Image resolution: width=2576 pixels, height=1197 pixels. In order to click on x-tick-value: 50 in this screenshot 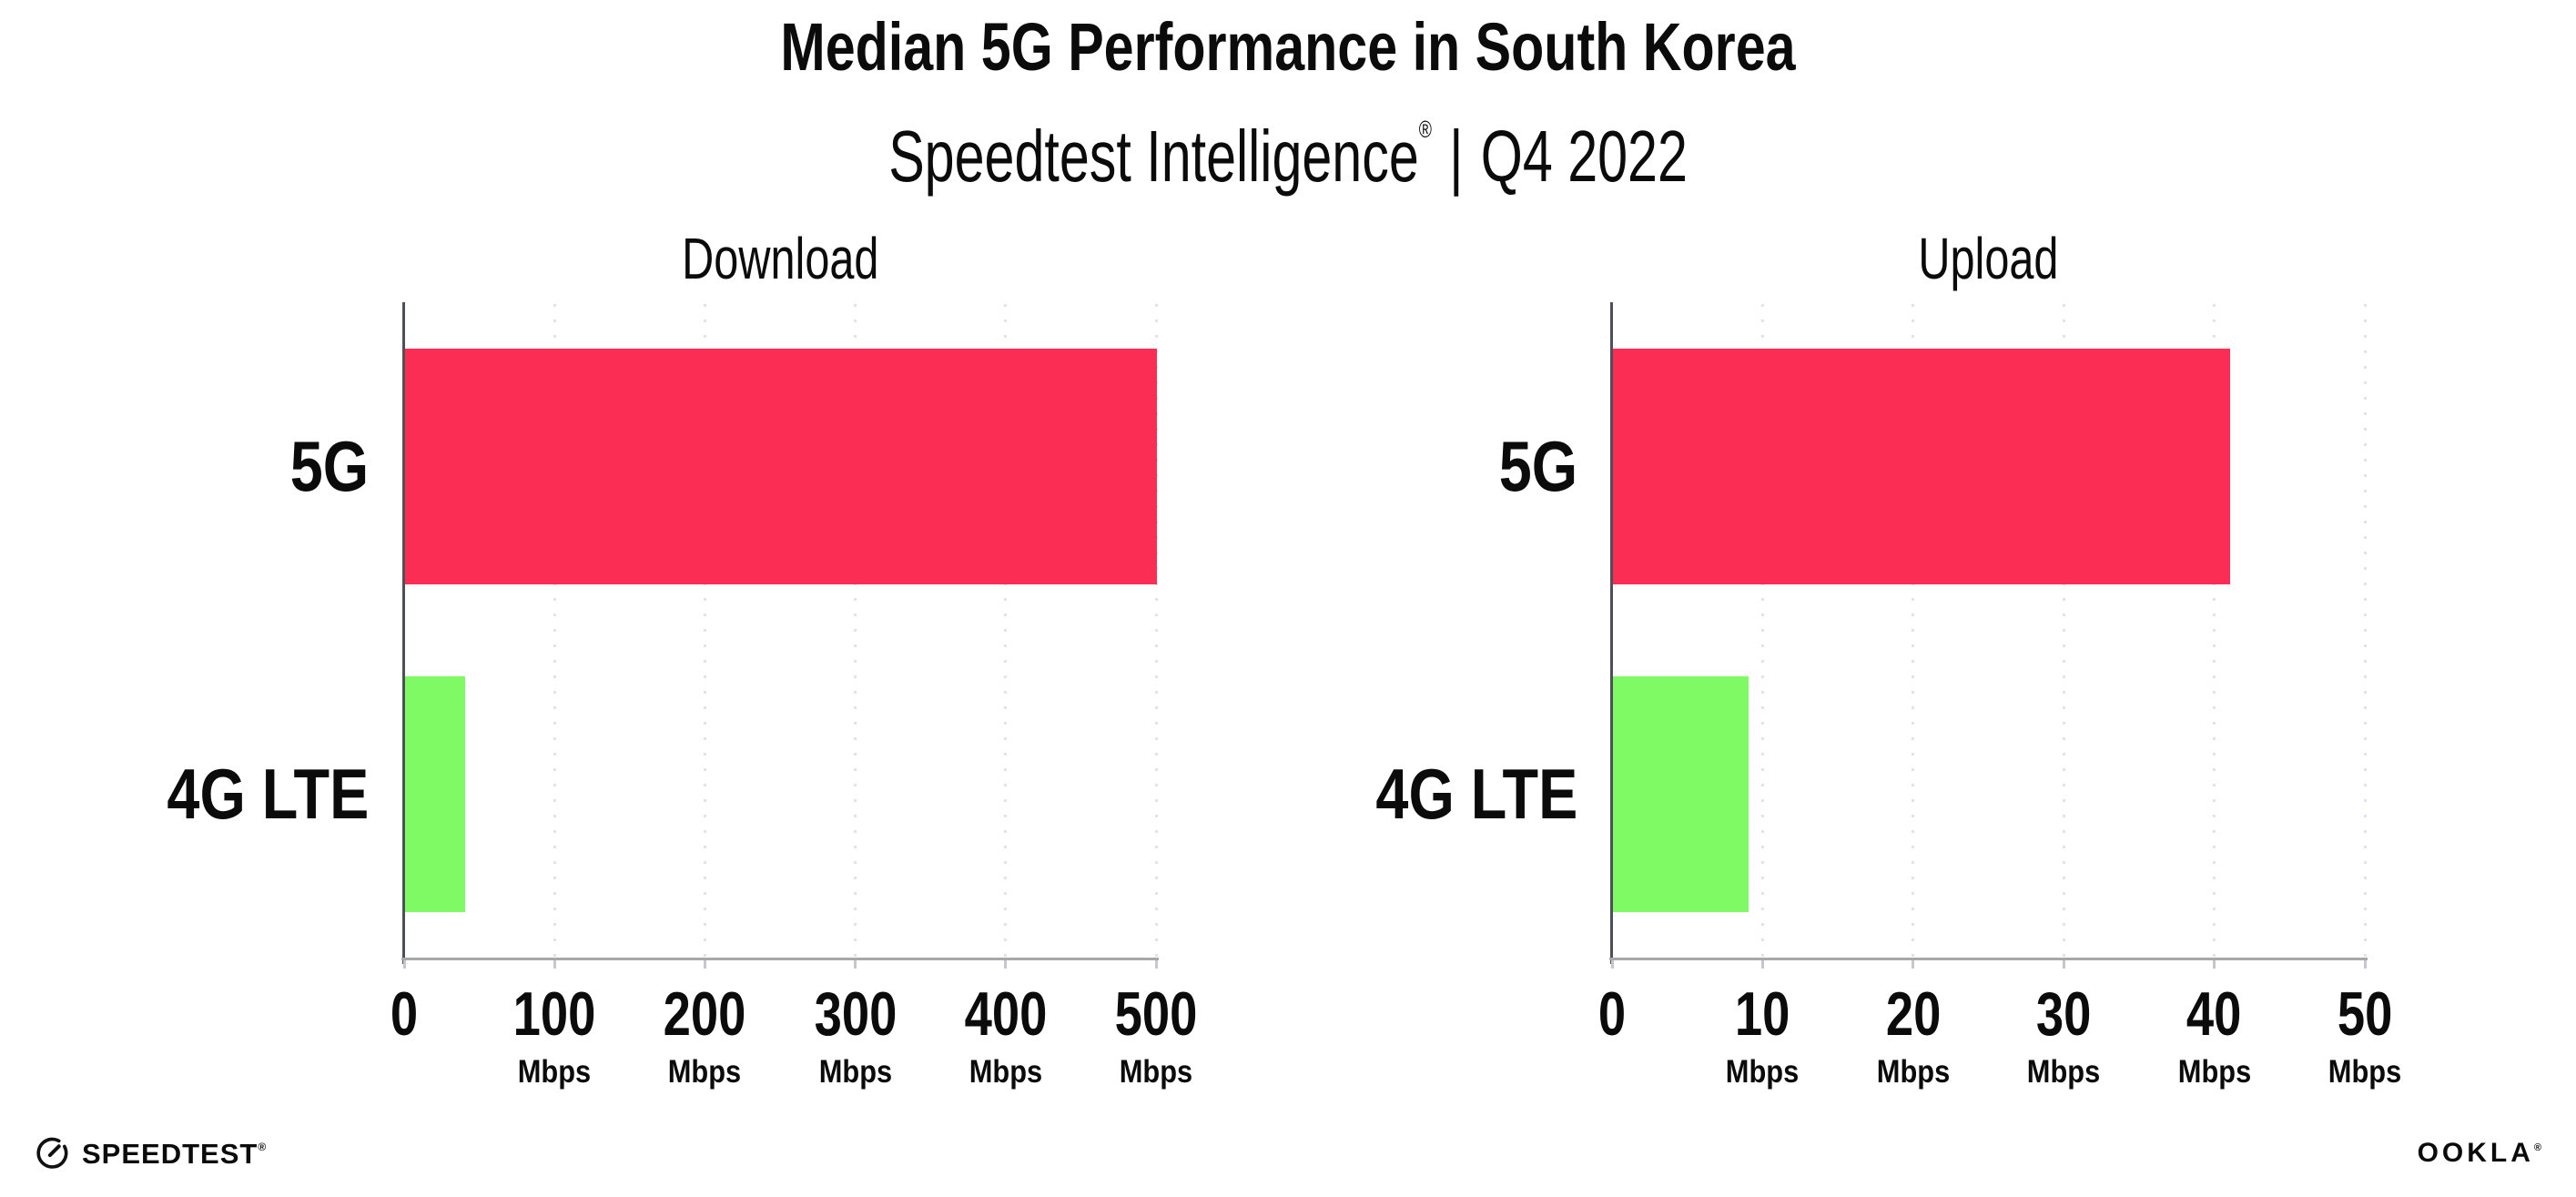, I will do `click(2365, 1014)`.